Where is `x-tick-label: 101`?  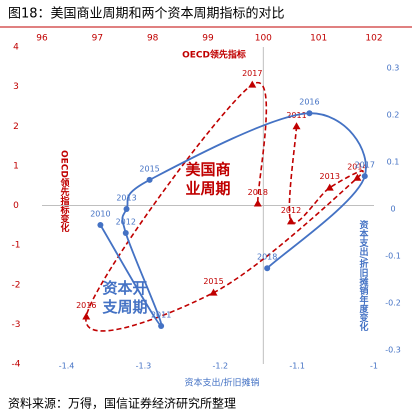
x-tick-label: 101 is located at coordinates (318, 39).